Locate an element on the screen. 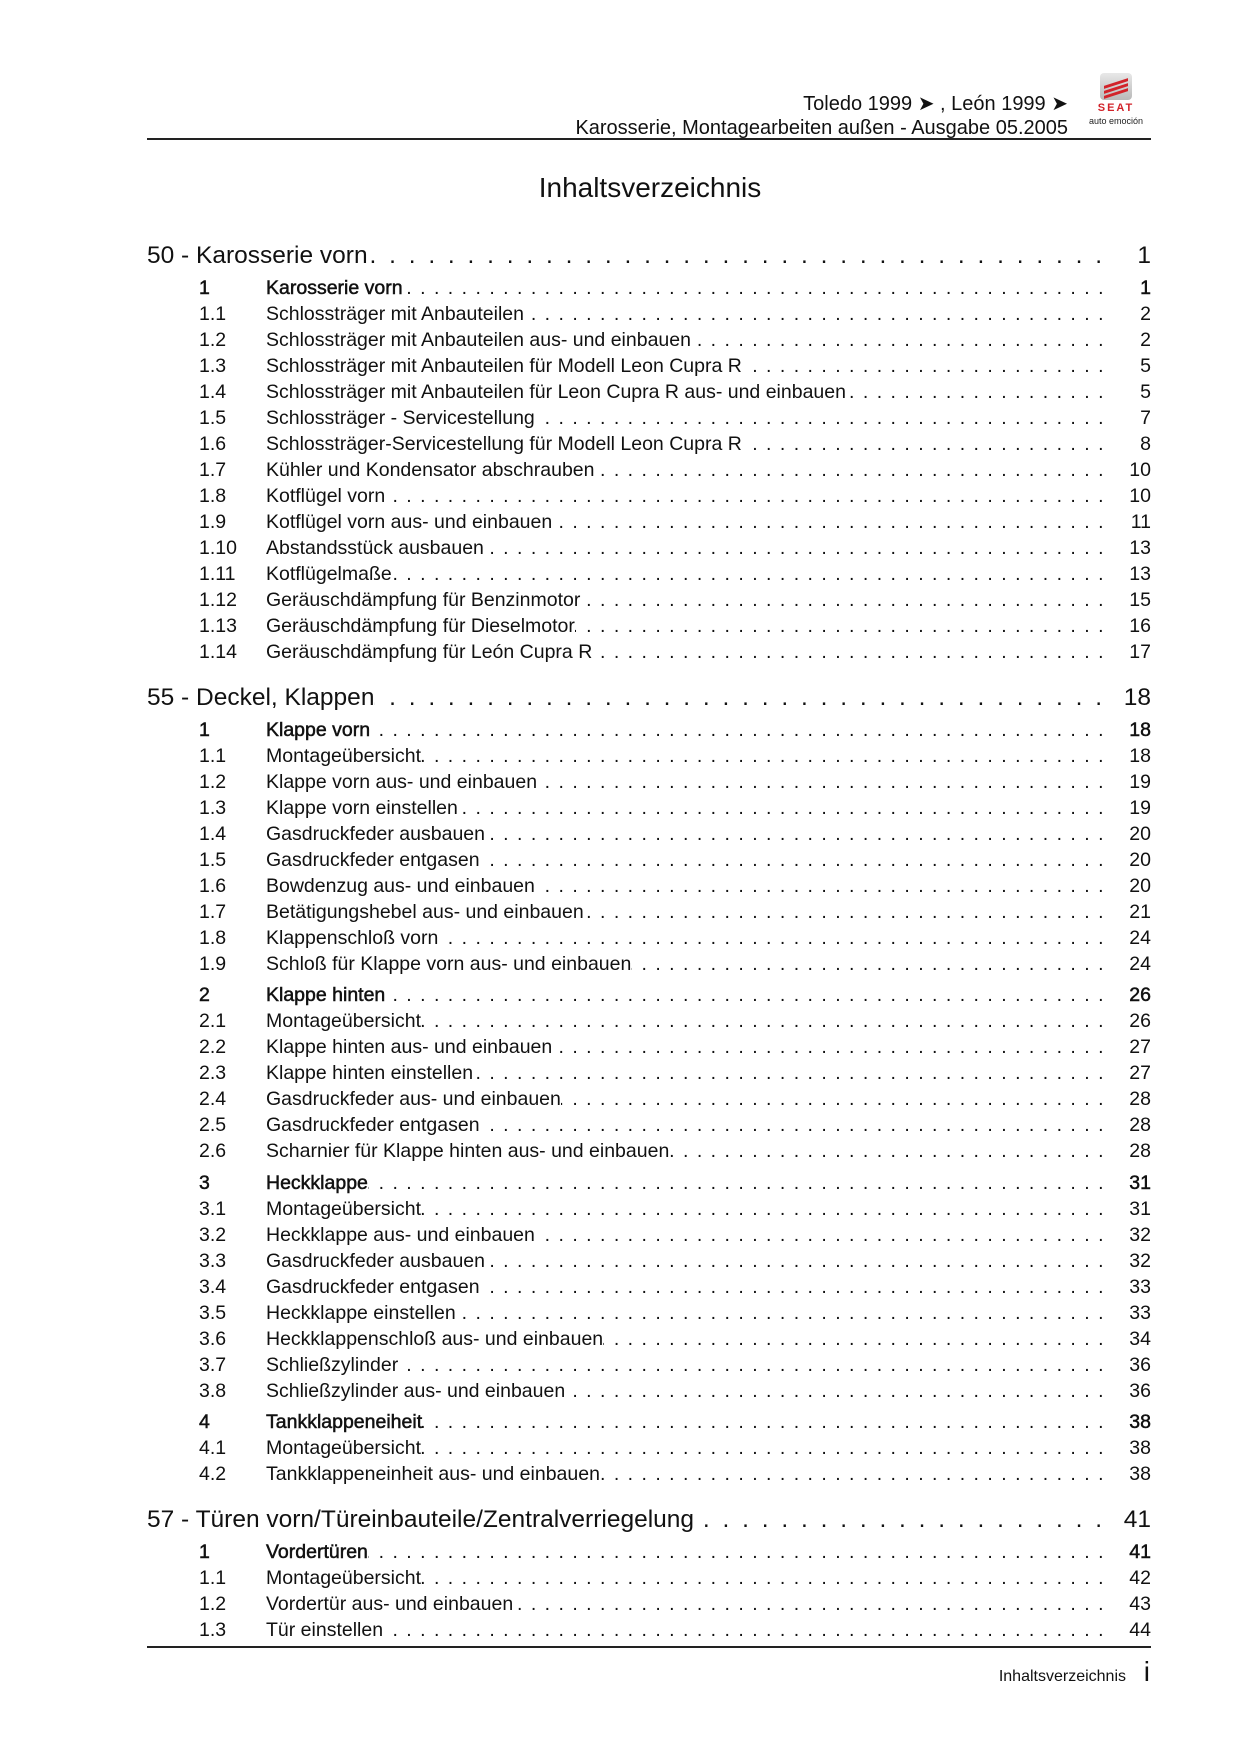  entry-title: Kotflügelmaße is located at coordinates (329, 574).